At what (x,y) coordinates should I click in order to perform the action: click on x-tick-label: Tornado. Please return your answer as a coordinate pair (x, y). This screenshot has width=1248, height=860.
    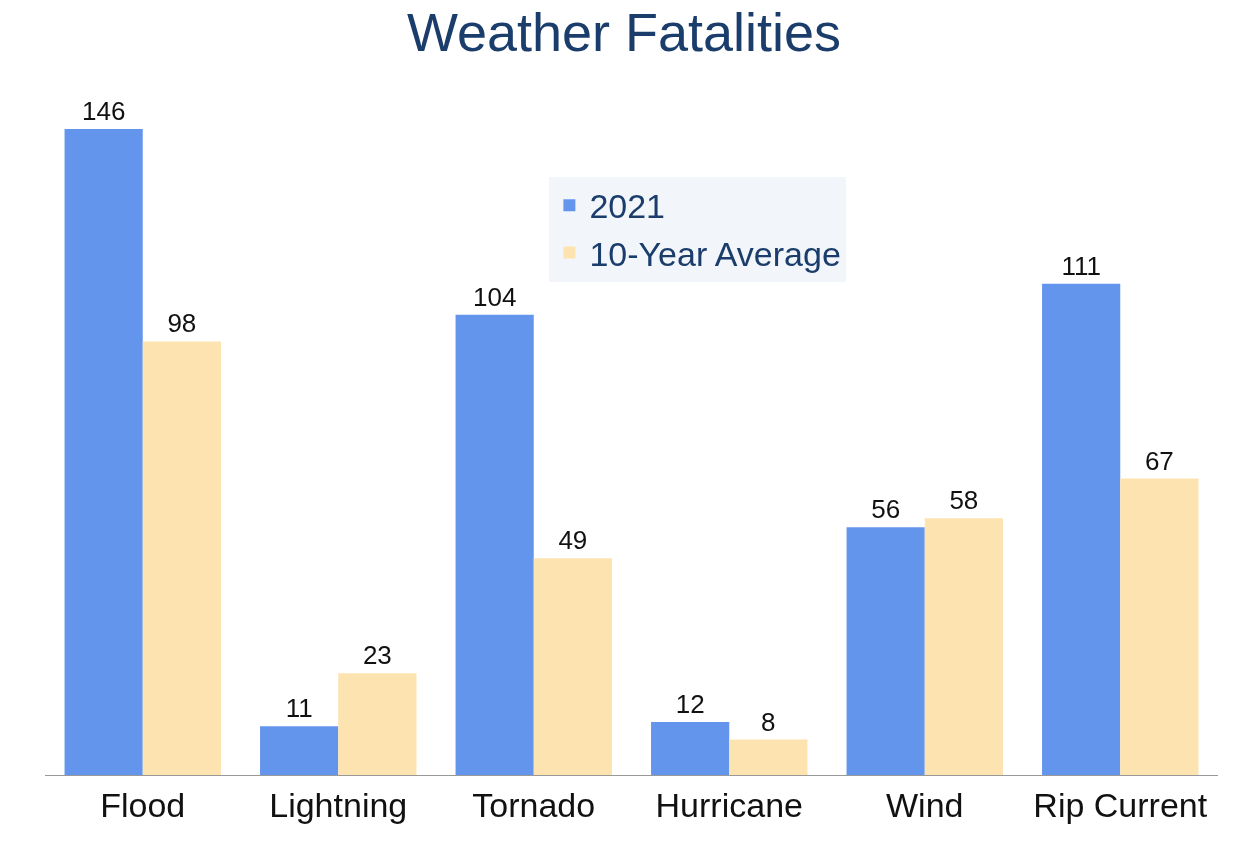
    Looking at the image, I should click on (534, 804).